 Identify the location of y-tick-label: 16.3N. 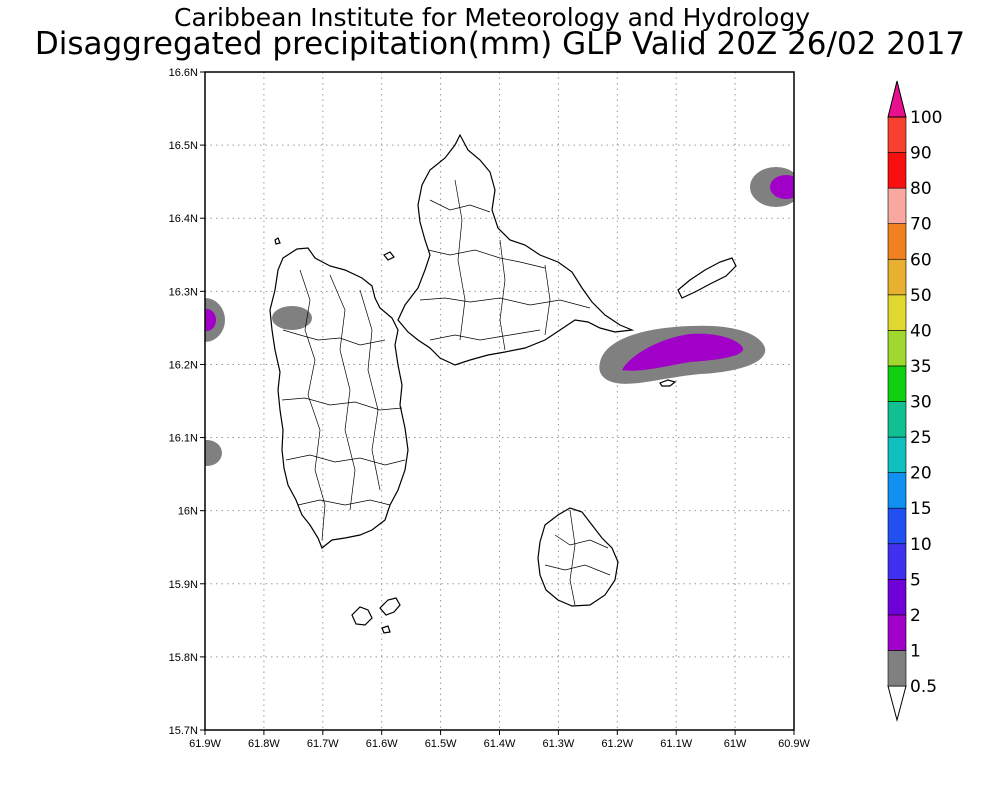
(183, 292).